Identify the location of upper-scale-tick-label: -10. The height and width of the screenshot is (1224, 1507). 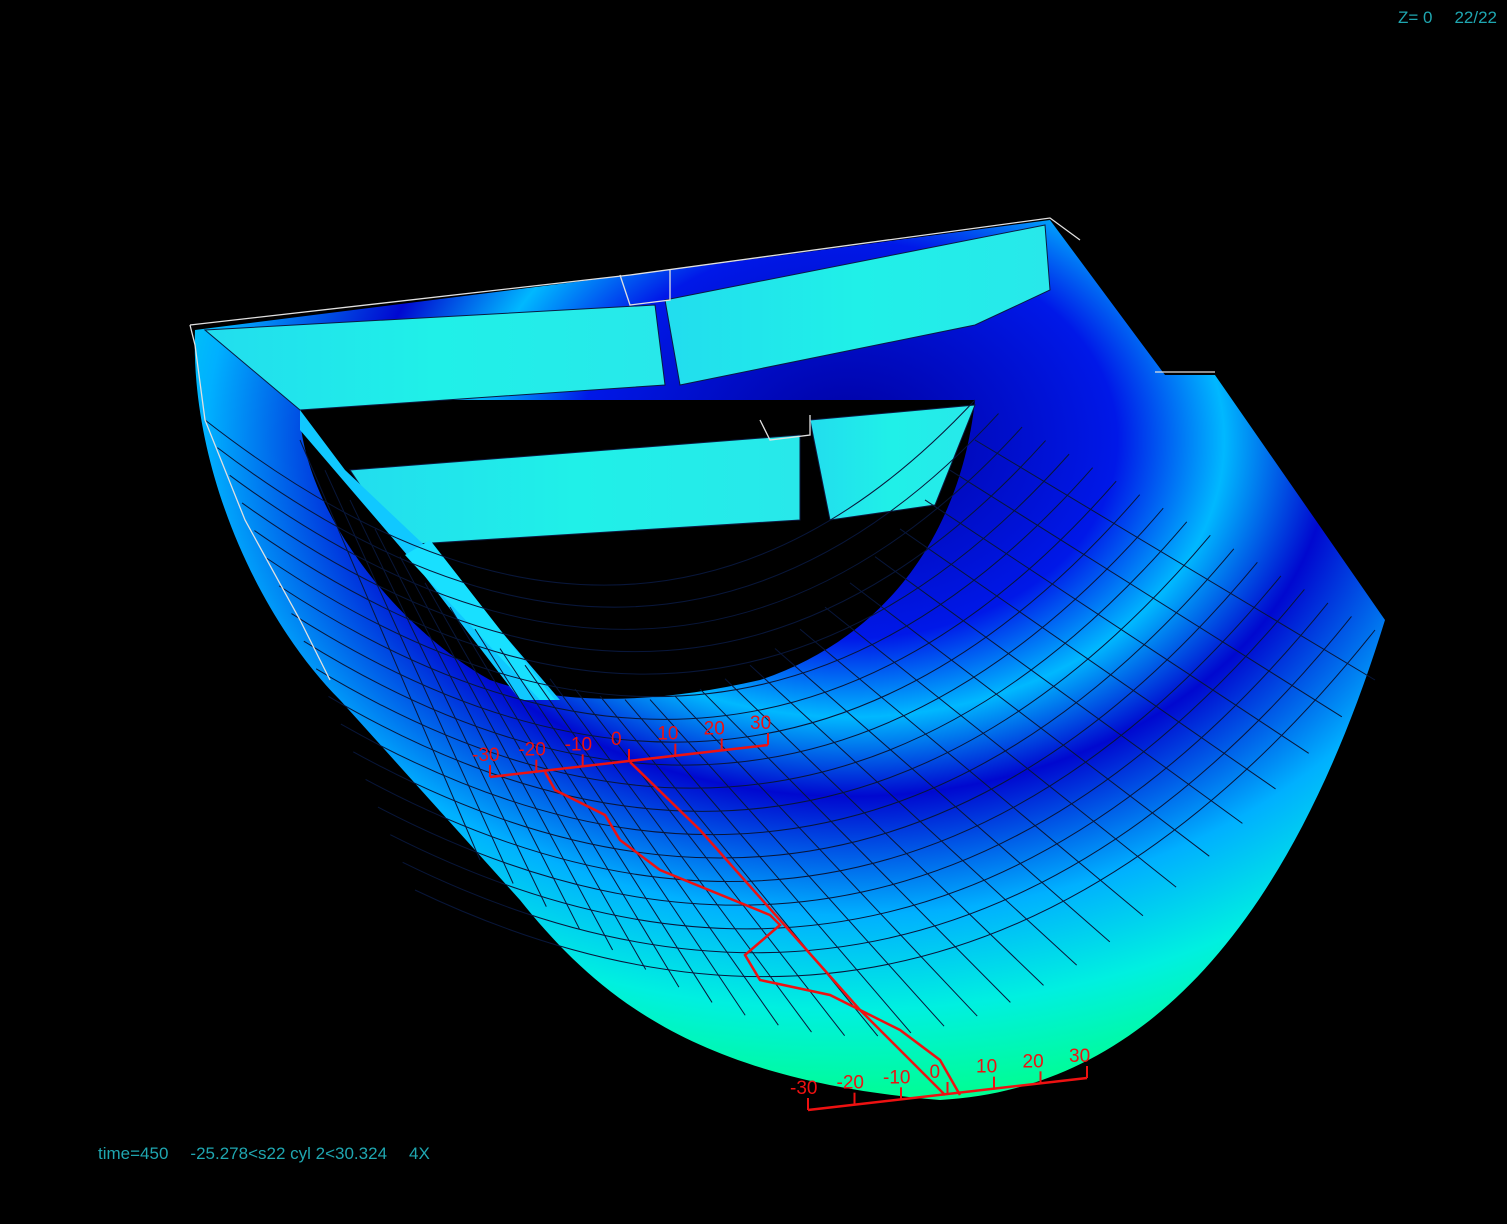
(578, 744).